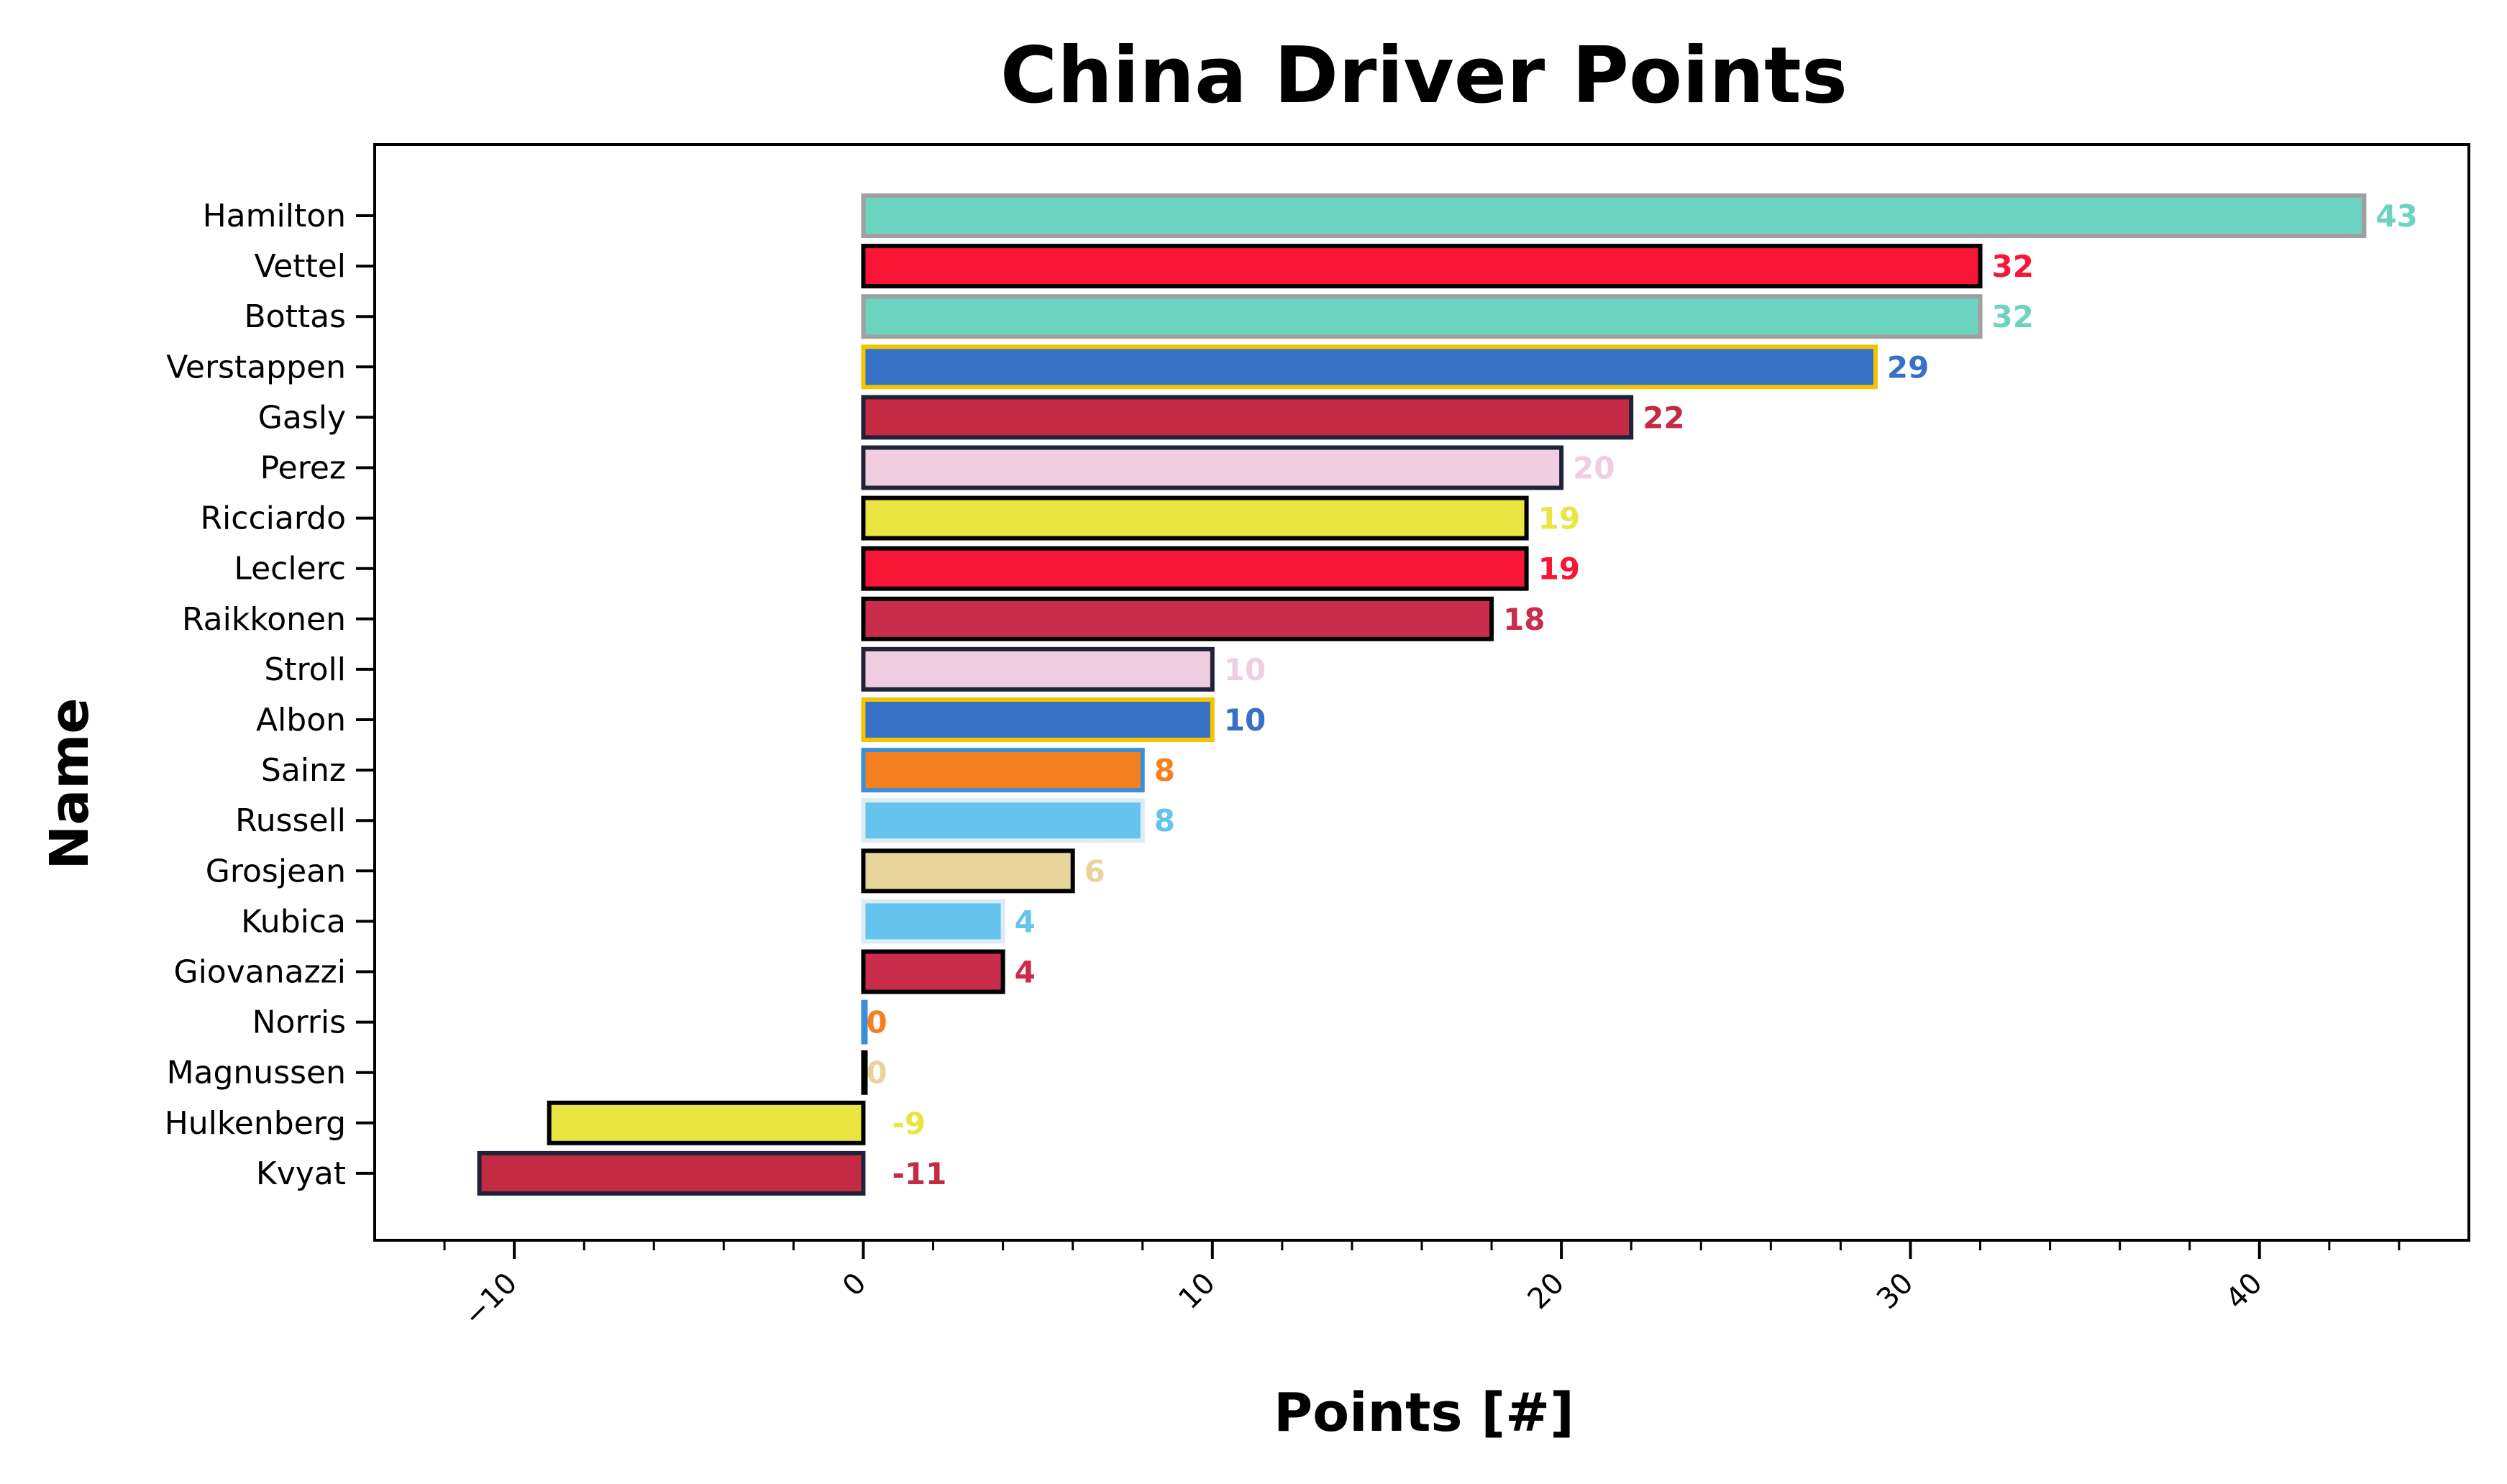 The image size is (2507, 1484). What do you see at coordinates (276, 871) in the screenshot?
I see `y-tick-label-grosjean: Grosjean` at bounding box center [276, 871].